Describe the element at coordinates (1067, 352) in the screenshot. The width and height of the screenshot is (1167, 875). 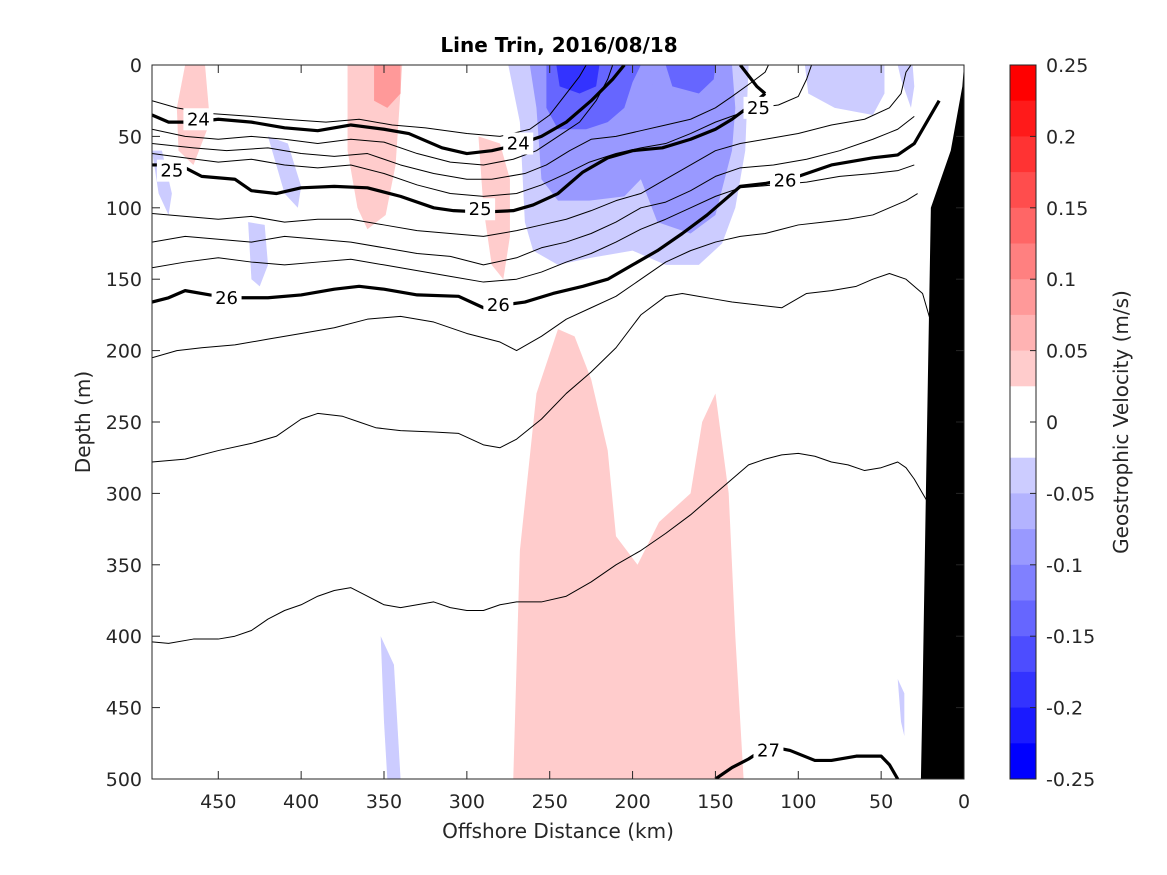
I see `colorbar-tick-label-4: 0.05` at that location.